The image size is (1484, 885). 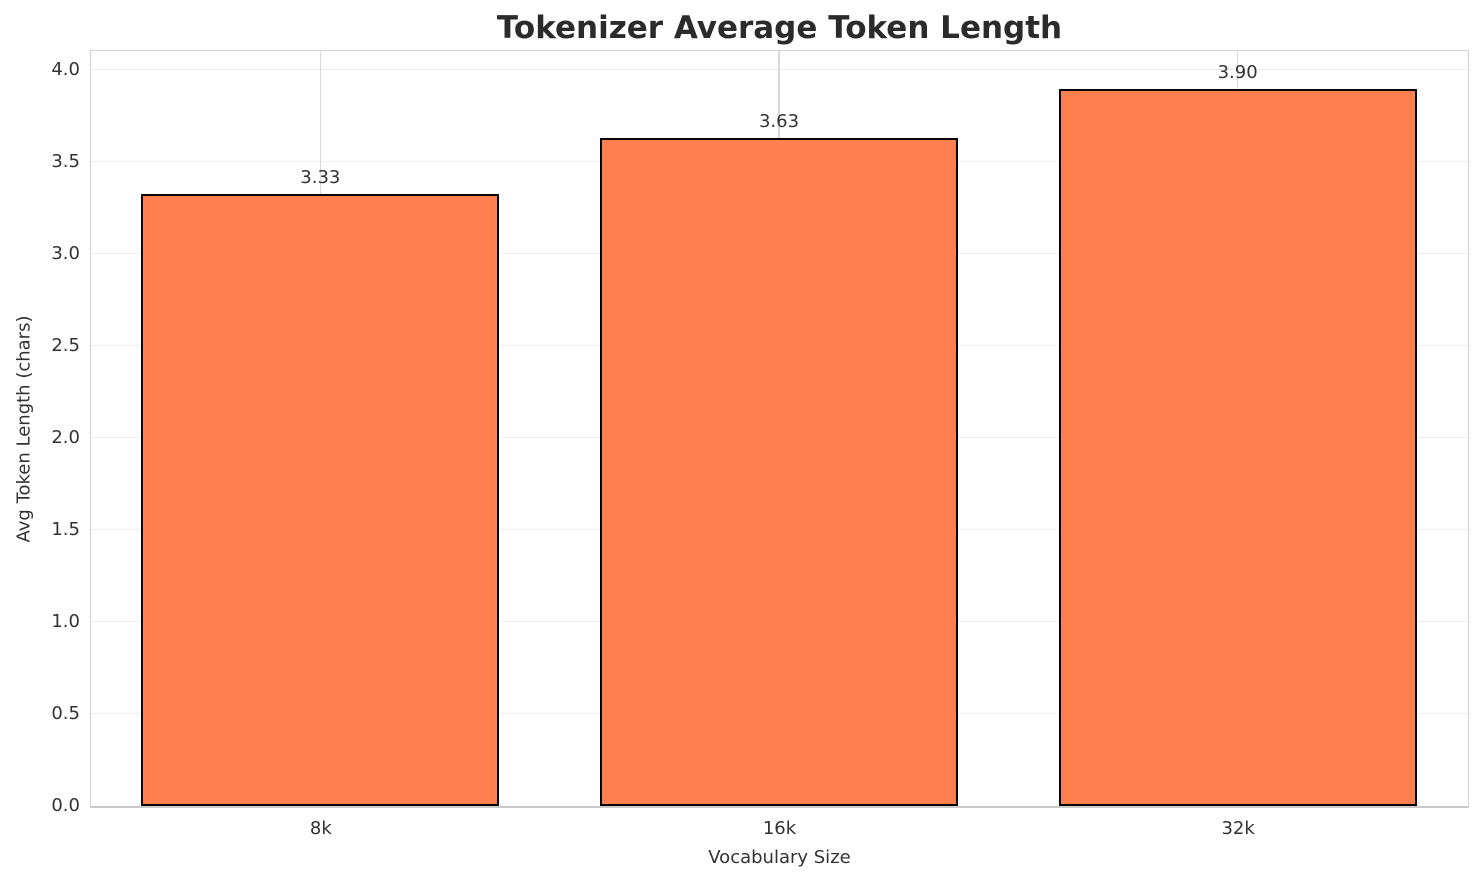 What do you see at coordinates (65, 437) in the screenshot?
I see `ytick-label: 2.0` at bounding box center [65, 437].